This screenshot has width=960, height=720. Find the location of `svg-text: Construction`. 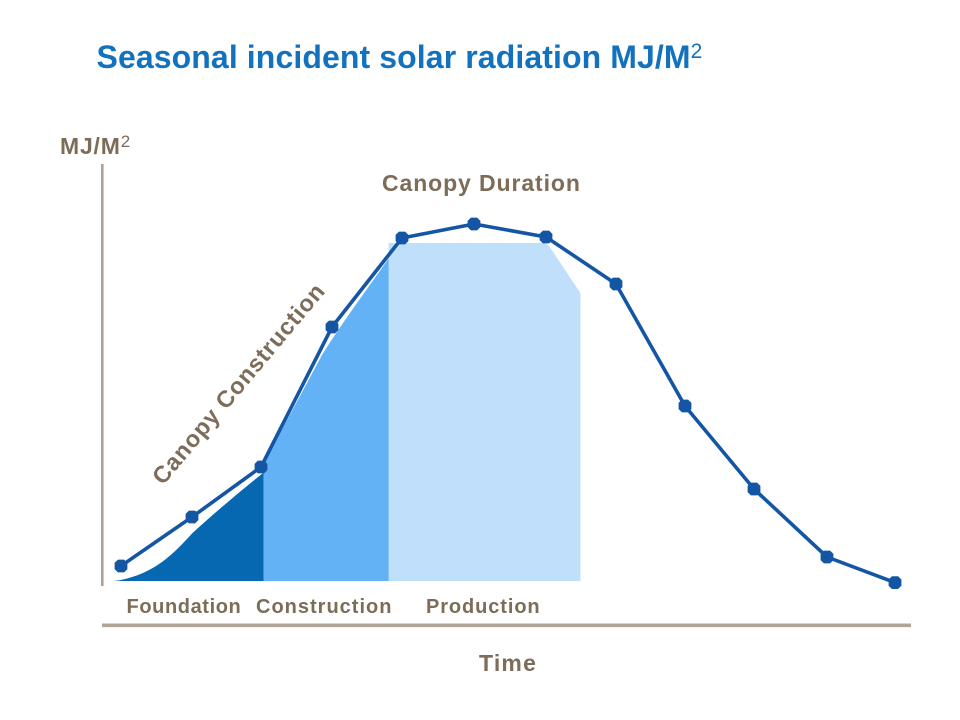

svg-text: Construction is located at coordinates (324, 607).